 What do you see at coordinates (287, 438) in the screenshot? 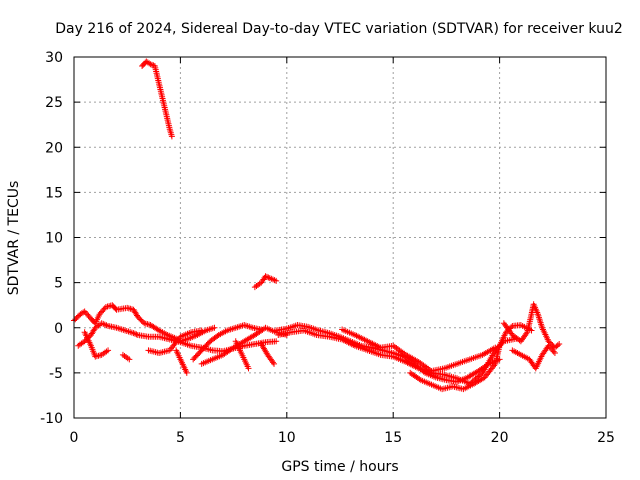
I see `x-tick-label: 10` at bounding box center [287, 438].